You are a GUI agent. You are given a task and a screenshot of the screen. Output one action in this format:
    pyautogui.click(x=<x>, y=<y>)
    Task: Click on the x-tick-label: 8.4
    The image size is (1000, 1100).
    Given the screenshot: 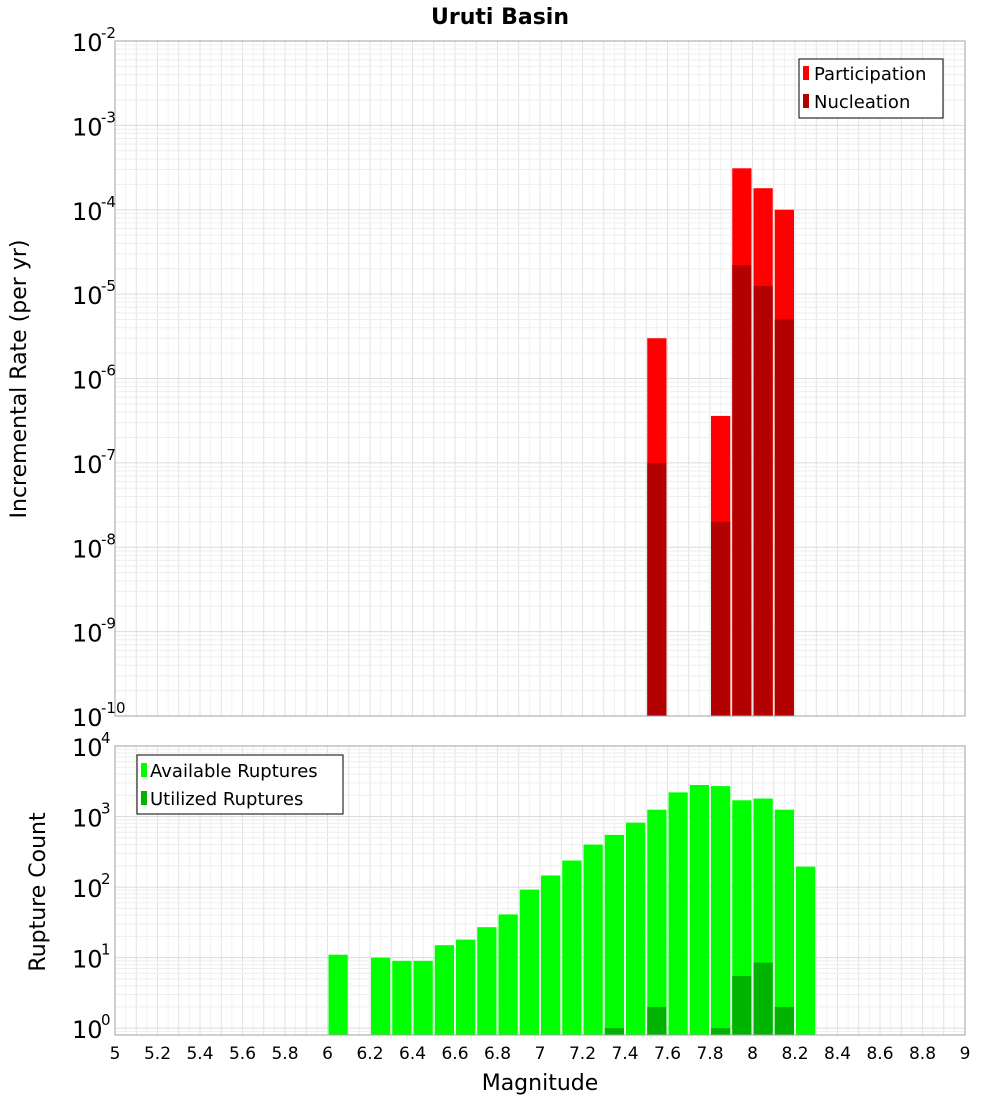 What is the action you would take?
    pyautogui.click(x=837, y=1054)
    